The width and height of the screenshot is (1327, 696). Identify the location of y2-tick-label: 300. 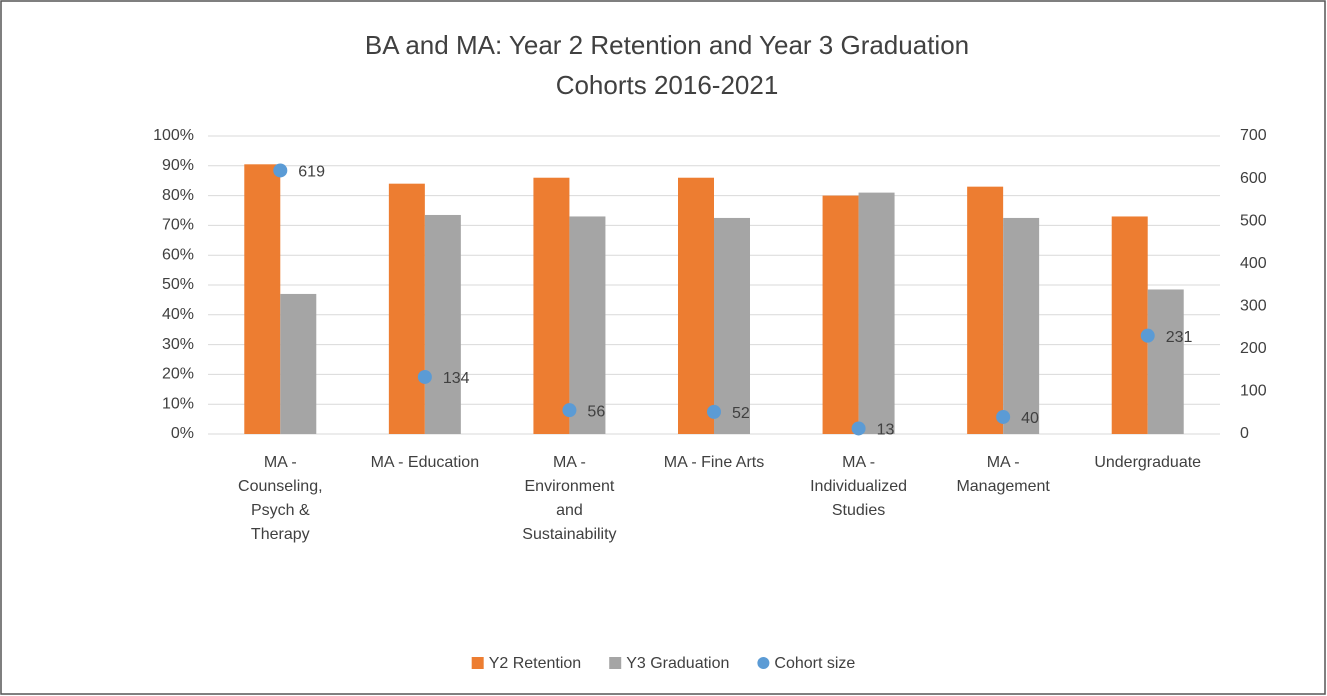
(1253, 306).